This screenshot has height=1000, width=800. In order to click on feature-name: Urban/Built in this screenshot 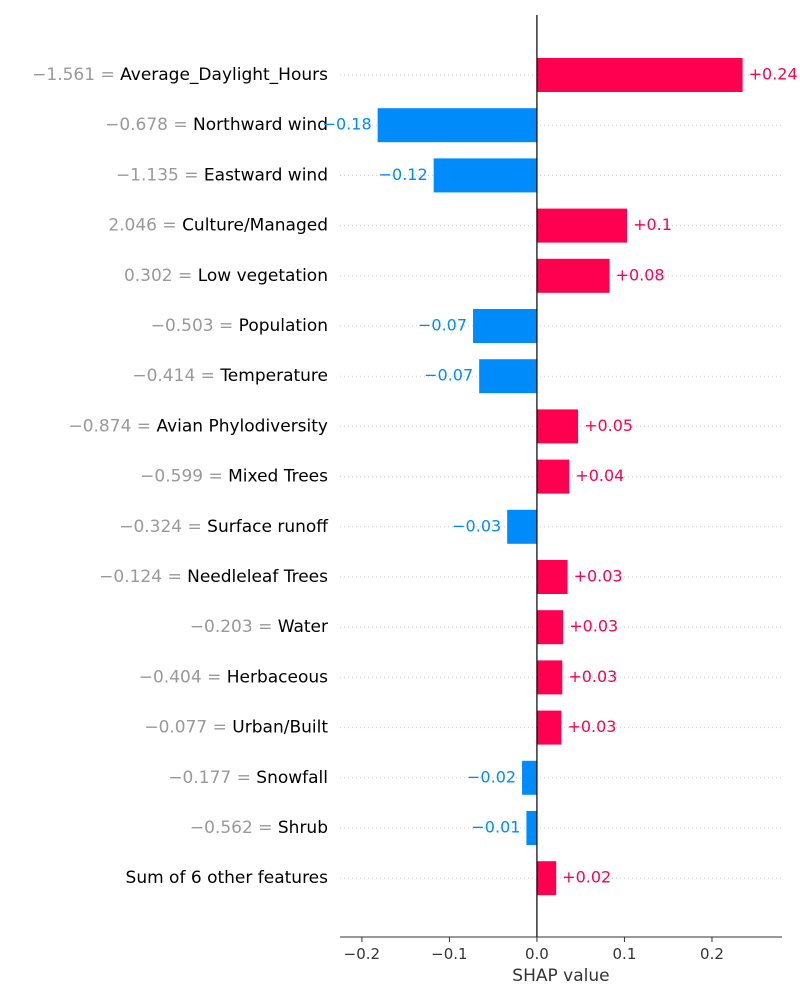, I will do `click(280, 728)`.